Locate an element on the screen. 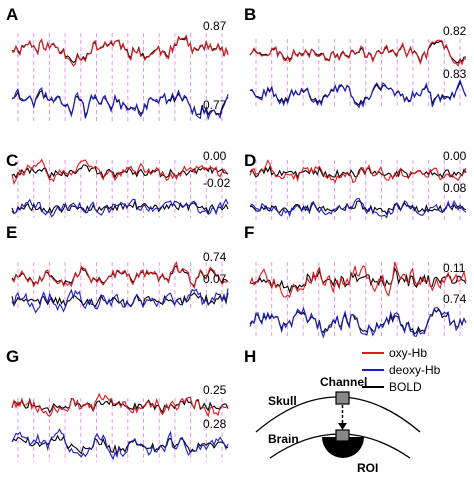 This screenshot has height=483, width=474. channel-box is located at coordinates (342, 398).